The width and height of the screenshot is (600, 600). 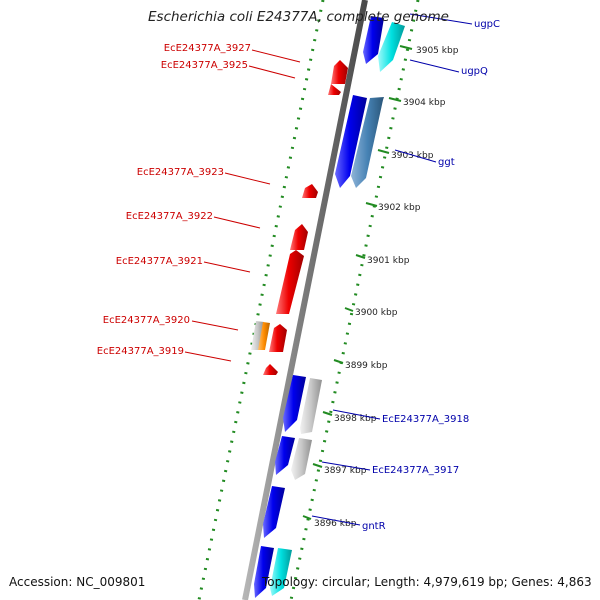 I want to click on forward-label-gntR: gntR, so click(x=348, y=523).